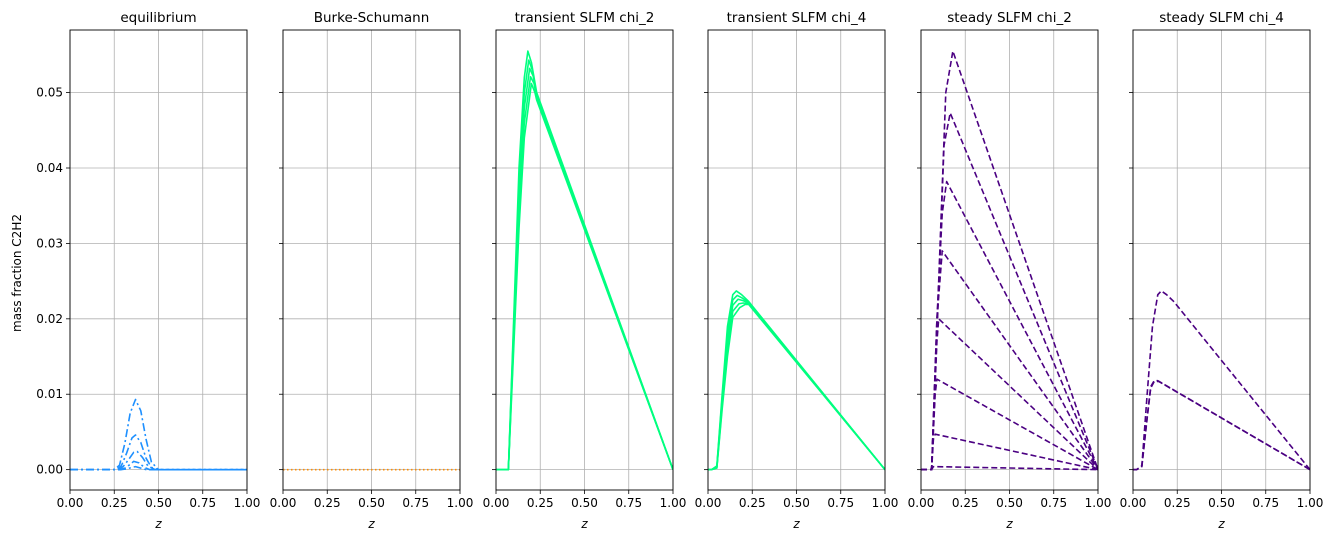 Image resolution: width=1335 pixels, height=545 pixels. What do you see at coordinates (1221, 18) in the screenshot?
I see `panel-title: steady SLFM chi_4` at bounding box center [1221, 18].